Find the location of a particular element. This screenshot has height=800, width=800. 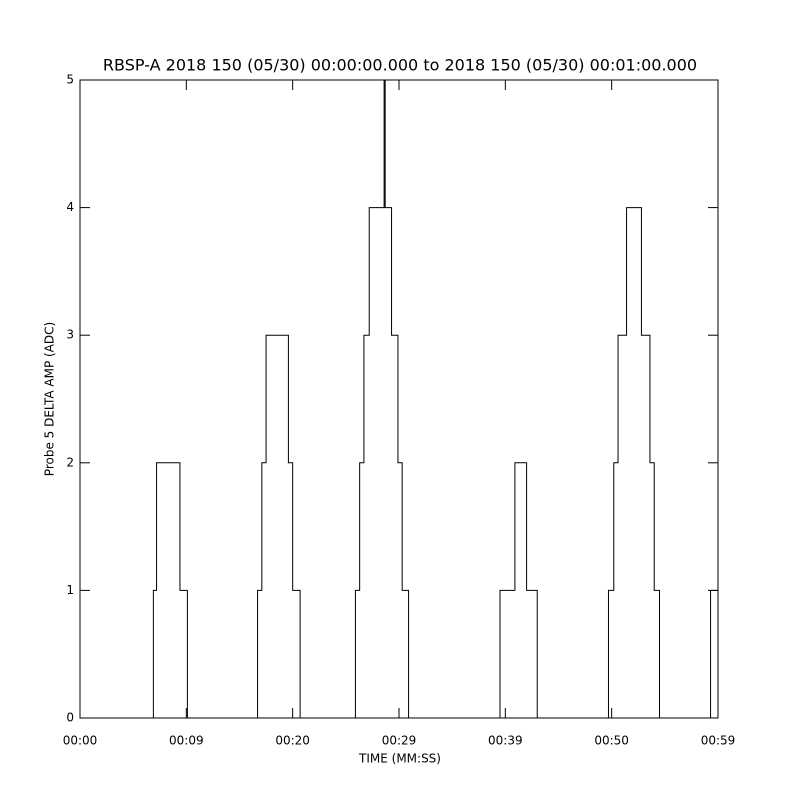

y-axis-label: Probe 5 DELTA AMP (ADC) is located at coordinates (50, 399).